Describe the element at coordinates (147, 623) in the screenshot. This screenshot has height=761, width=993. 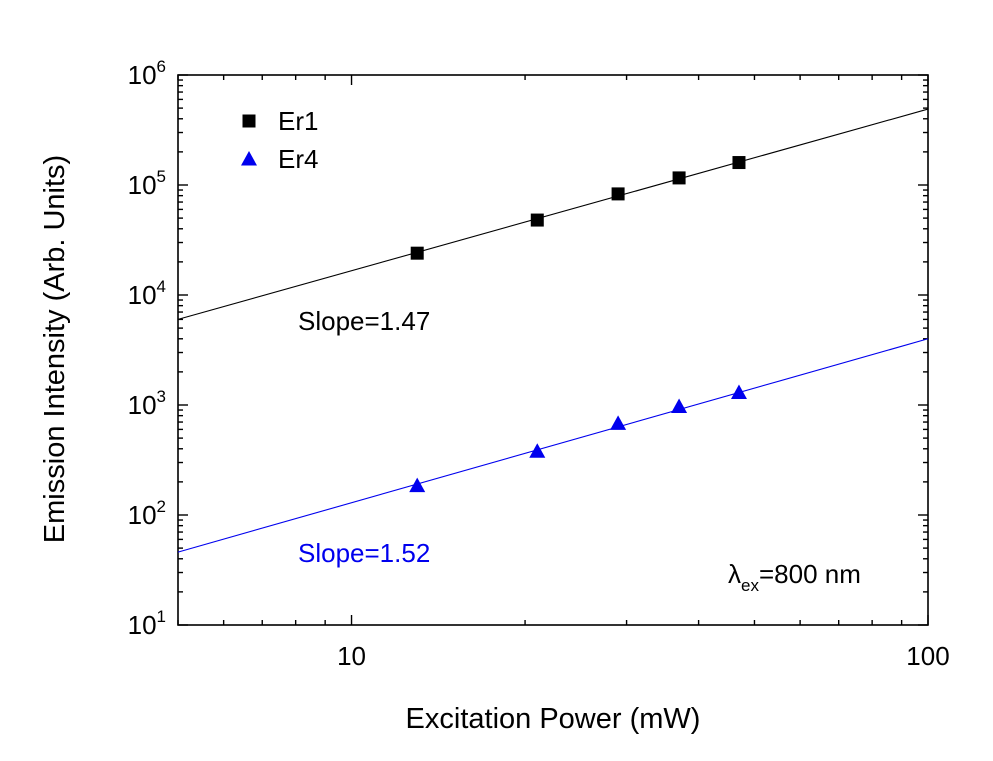
I see `y-tick-label: 10¹` at that location.